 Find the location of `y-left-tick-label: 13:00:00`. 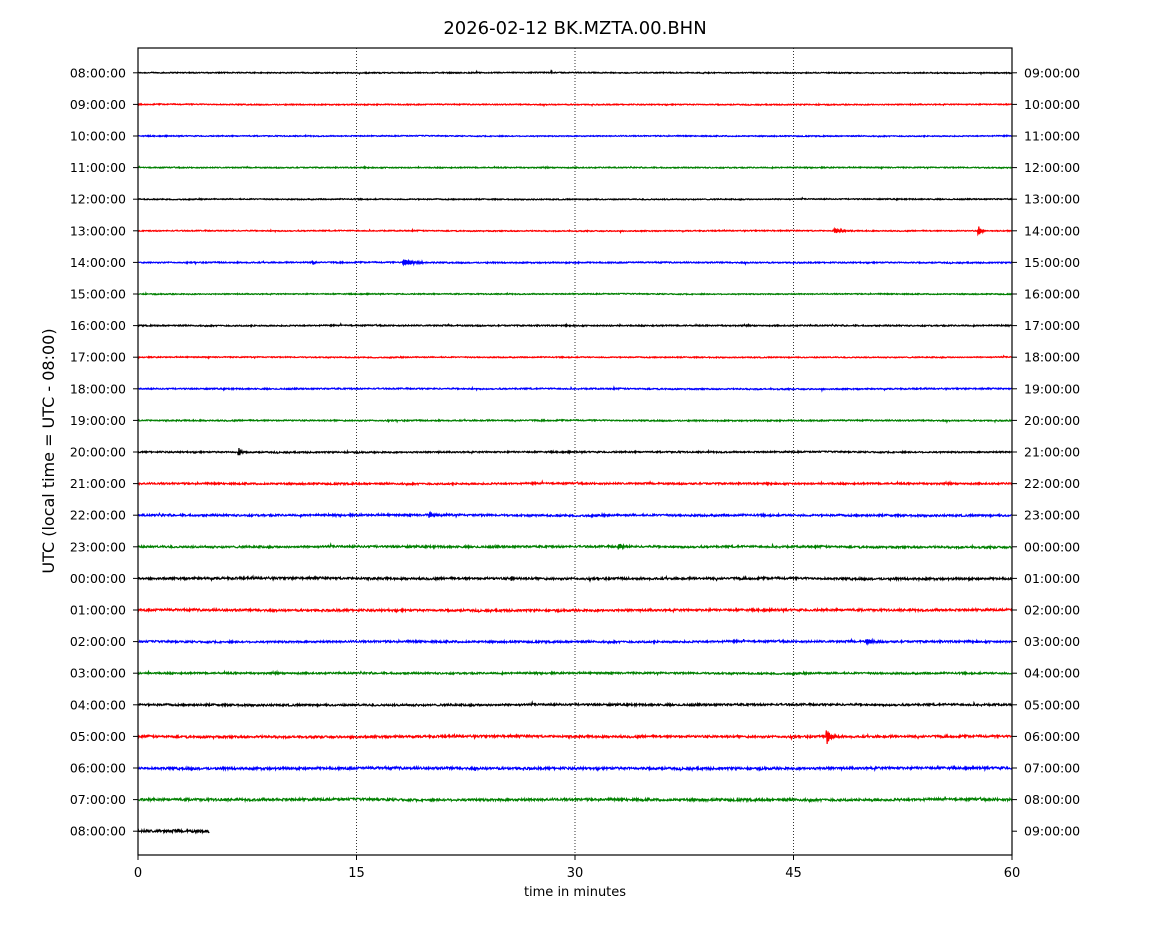

y-left-tick-label: 13:00:00 is located at coordinates (98, 230).